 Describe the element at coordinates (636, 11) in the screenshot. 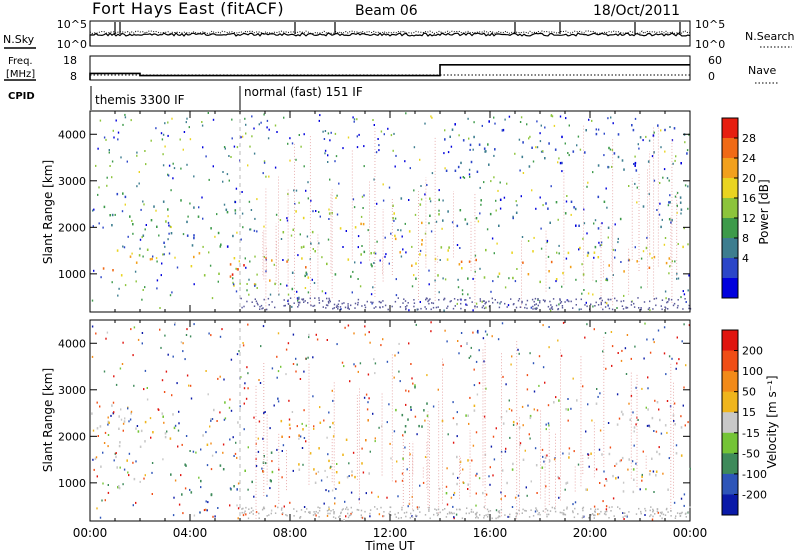

I see `date-title: 18/Oct/2011` at that location.